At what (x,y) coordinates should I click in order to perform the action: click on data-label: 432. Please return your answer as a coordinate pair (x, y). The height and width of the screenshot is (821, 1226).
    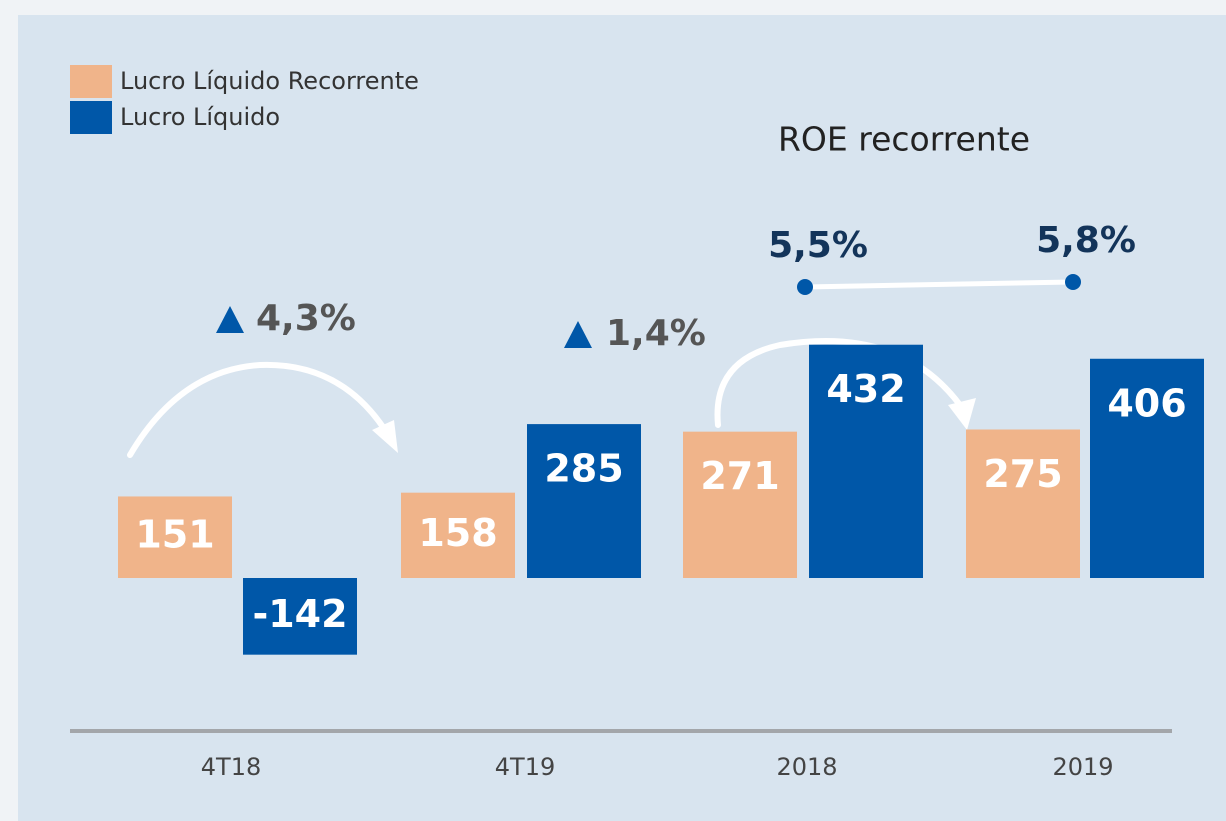
    Looking at the image, I should click on (865, 389).